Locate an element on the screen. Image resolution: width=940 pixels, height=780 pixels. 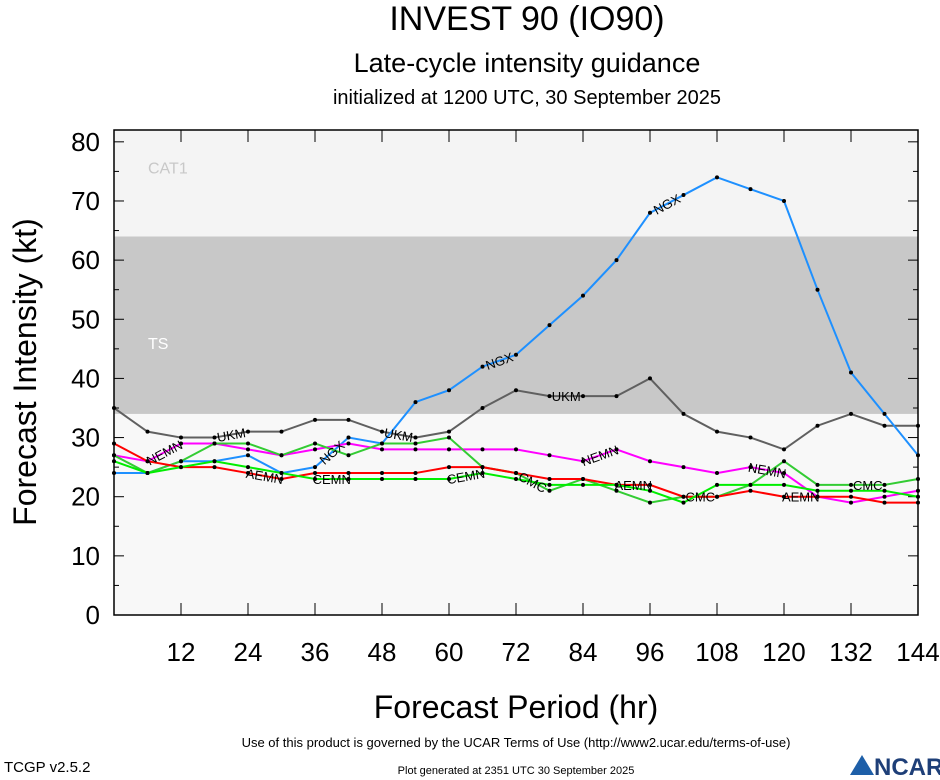
y-tick-label: 50 is located at coordinates (85, 319).